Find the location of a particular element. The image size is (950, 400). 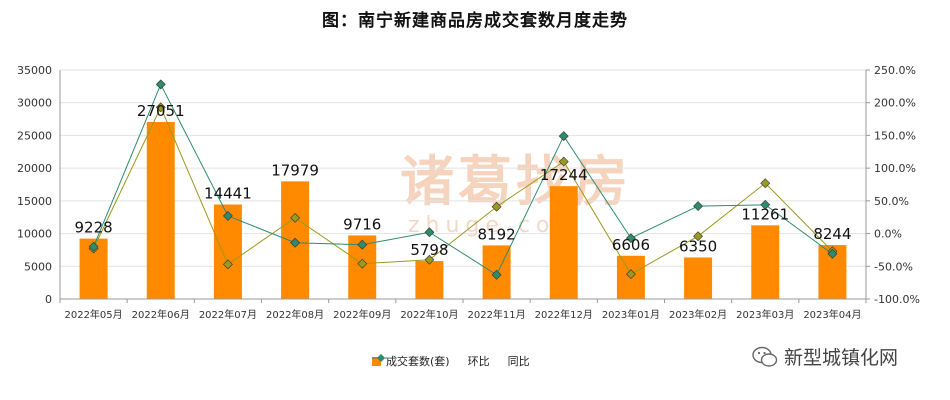

legend-item-tb: 同比 is located at coordinates (451, 361).